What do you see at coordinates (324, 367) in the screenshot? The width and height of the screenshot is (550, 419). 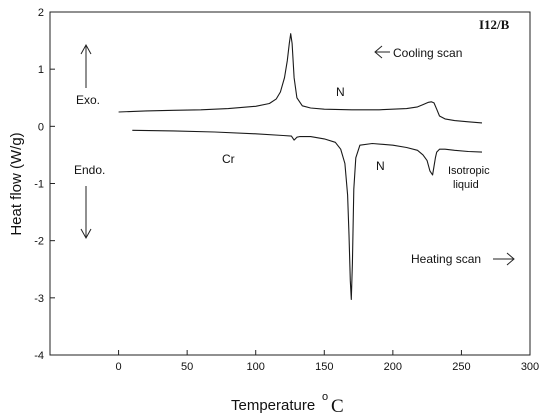 I see `x-tick-label: 150` at bounding box center [324, 367].